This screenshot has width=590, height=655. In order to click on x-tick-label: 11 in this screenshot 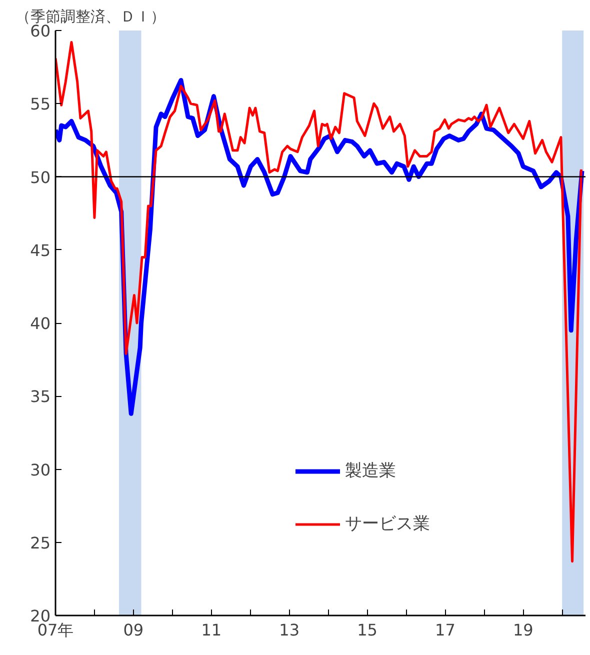, I will do `click(211, 630)`.